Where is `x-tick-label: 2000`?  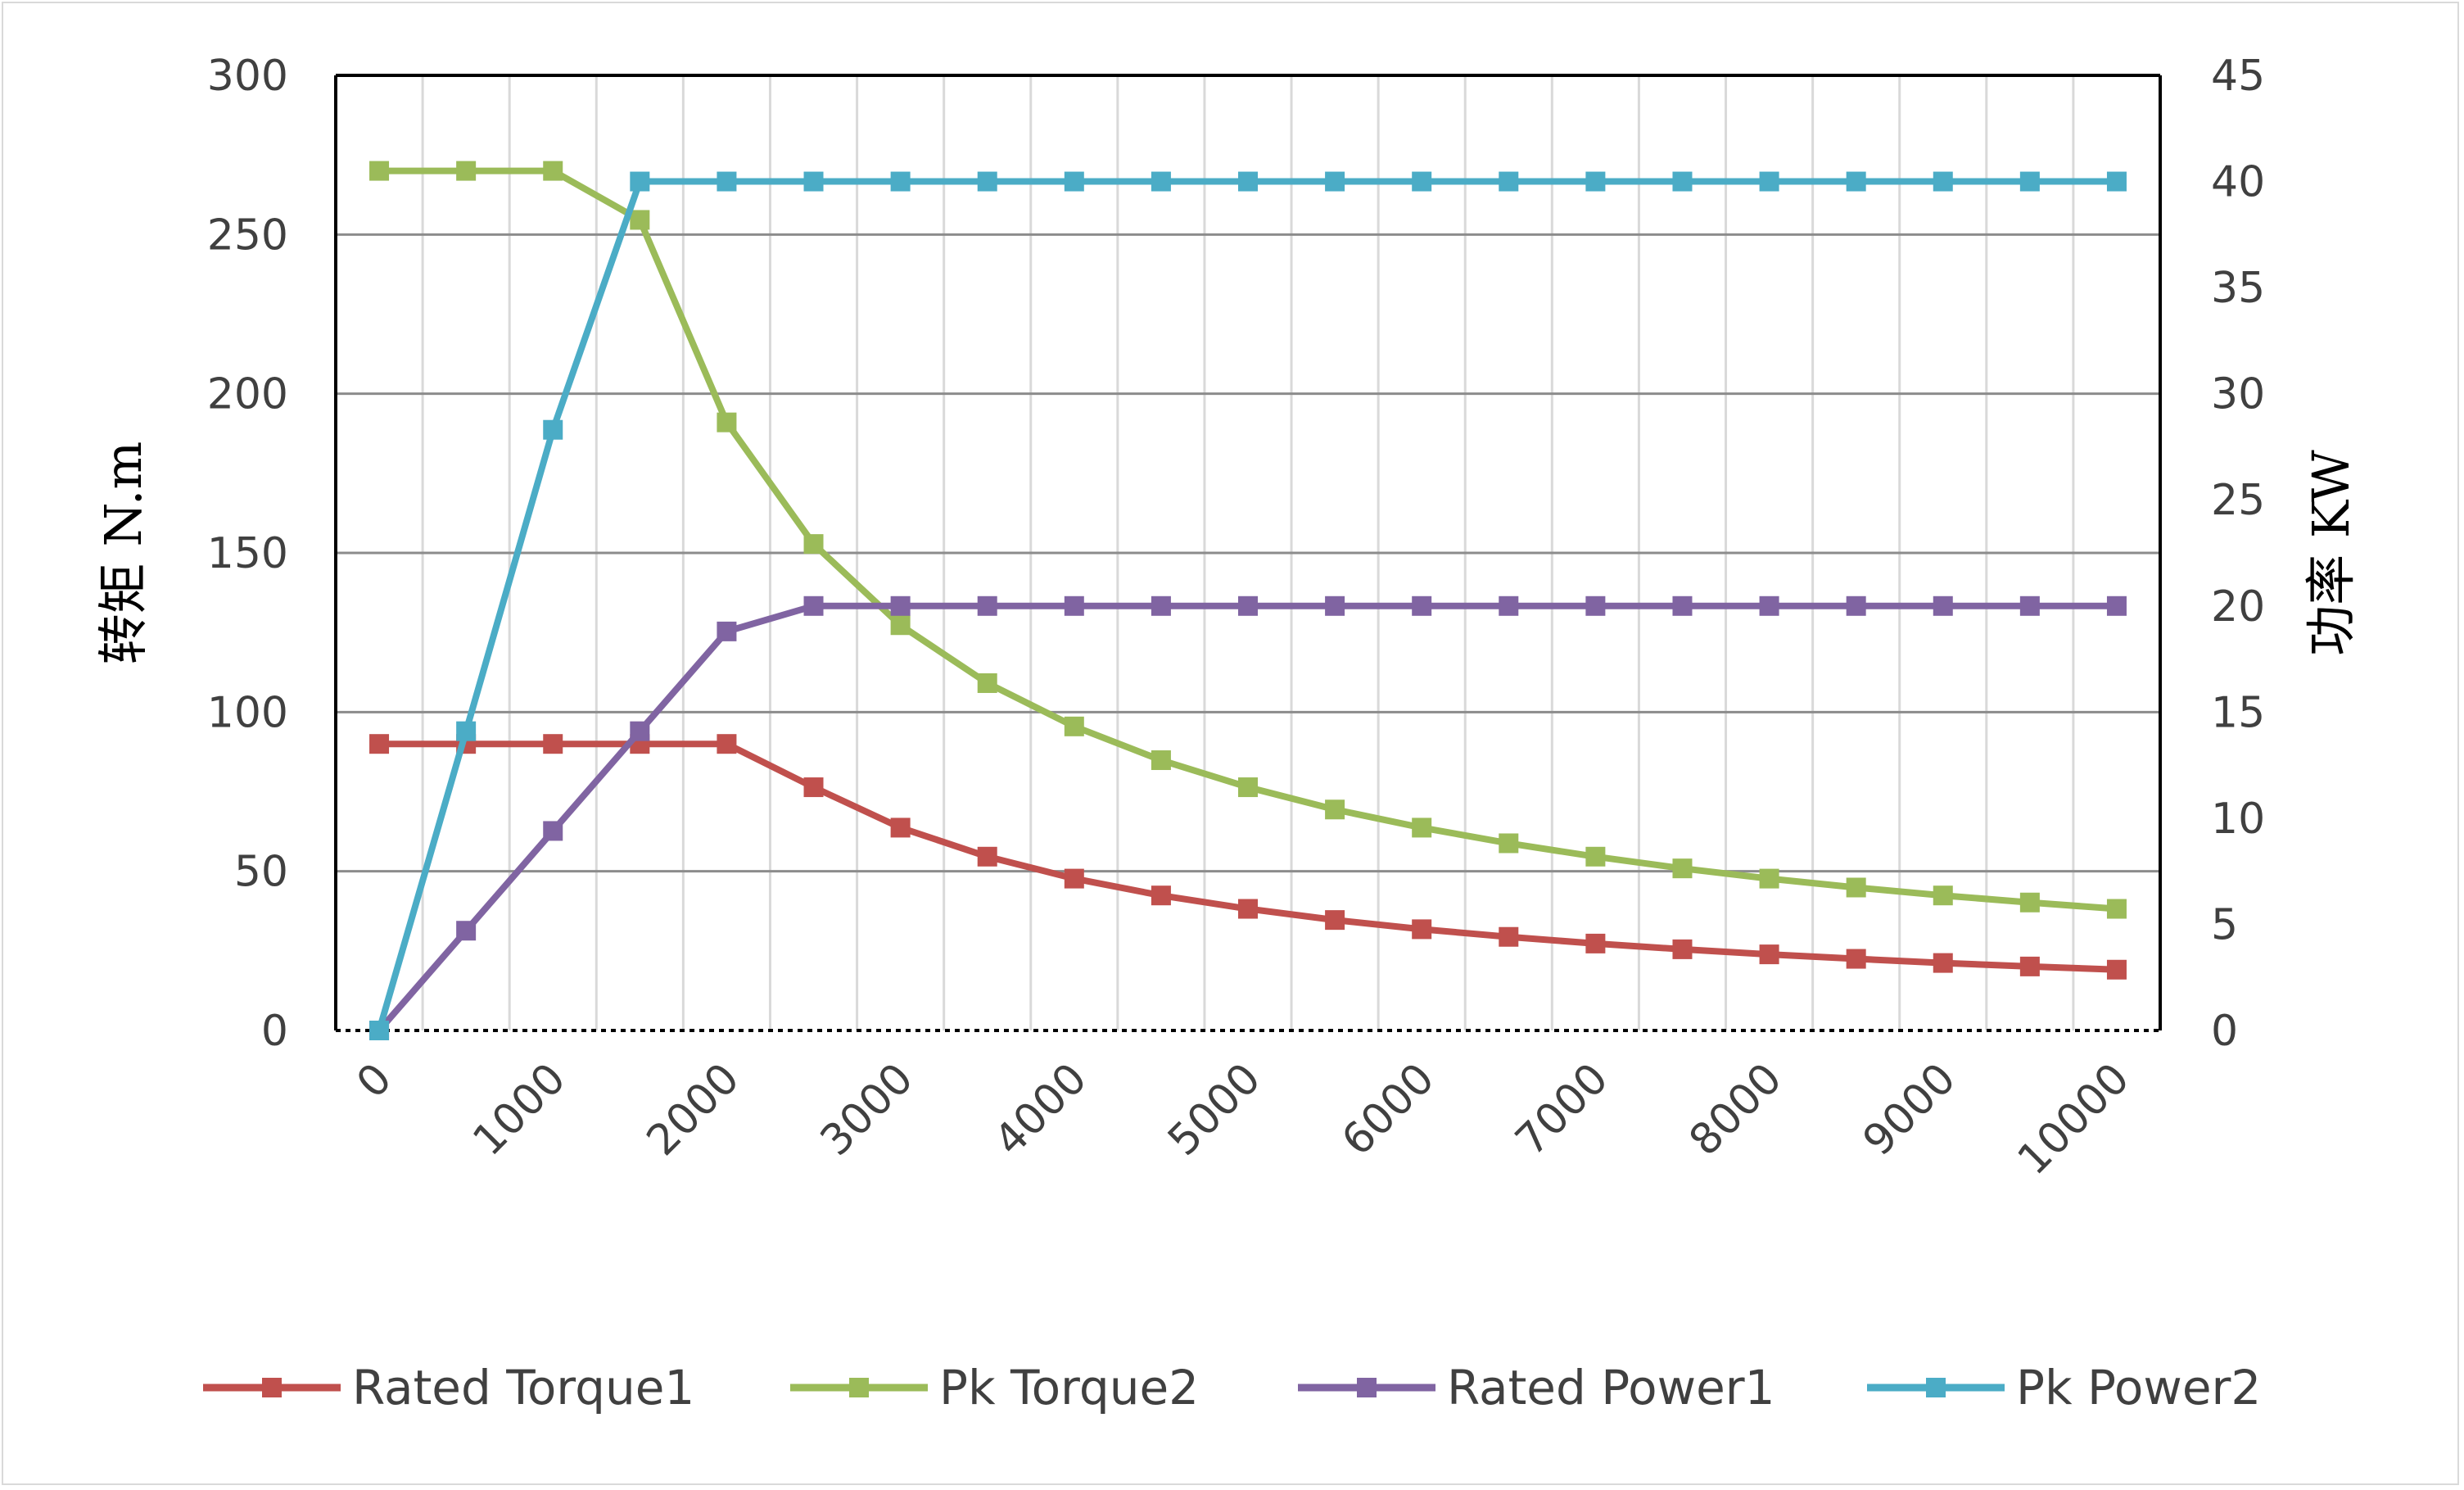 x-tick-label: 2000 is located at coordinates (693, 1110).